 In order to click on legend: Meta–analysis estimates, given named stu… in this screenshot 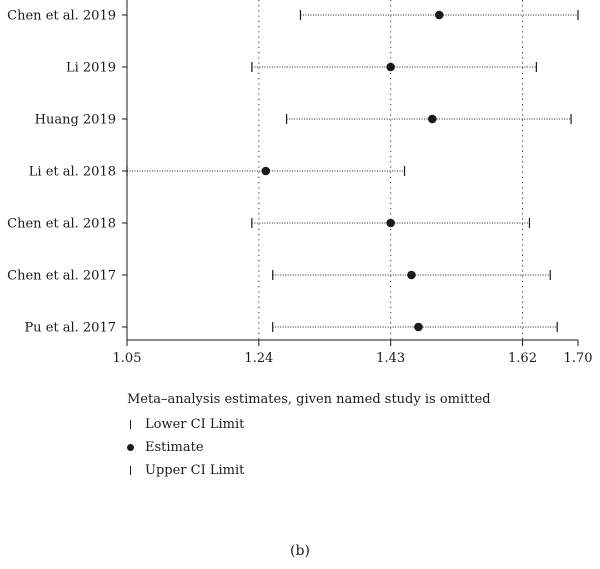, I will do `click(309, 435)`.